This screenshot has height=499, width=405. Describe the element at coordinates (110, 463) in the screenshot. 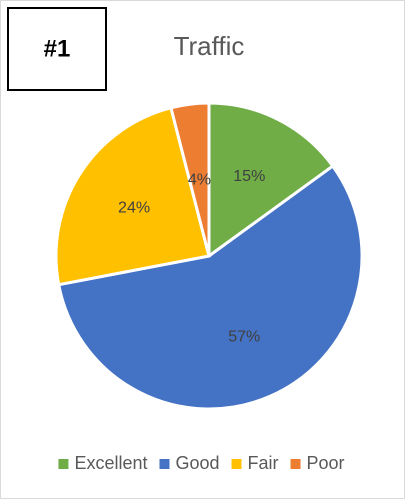

I see `legend-label: Excellent` at that location.